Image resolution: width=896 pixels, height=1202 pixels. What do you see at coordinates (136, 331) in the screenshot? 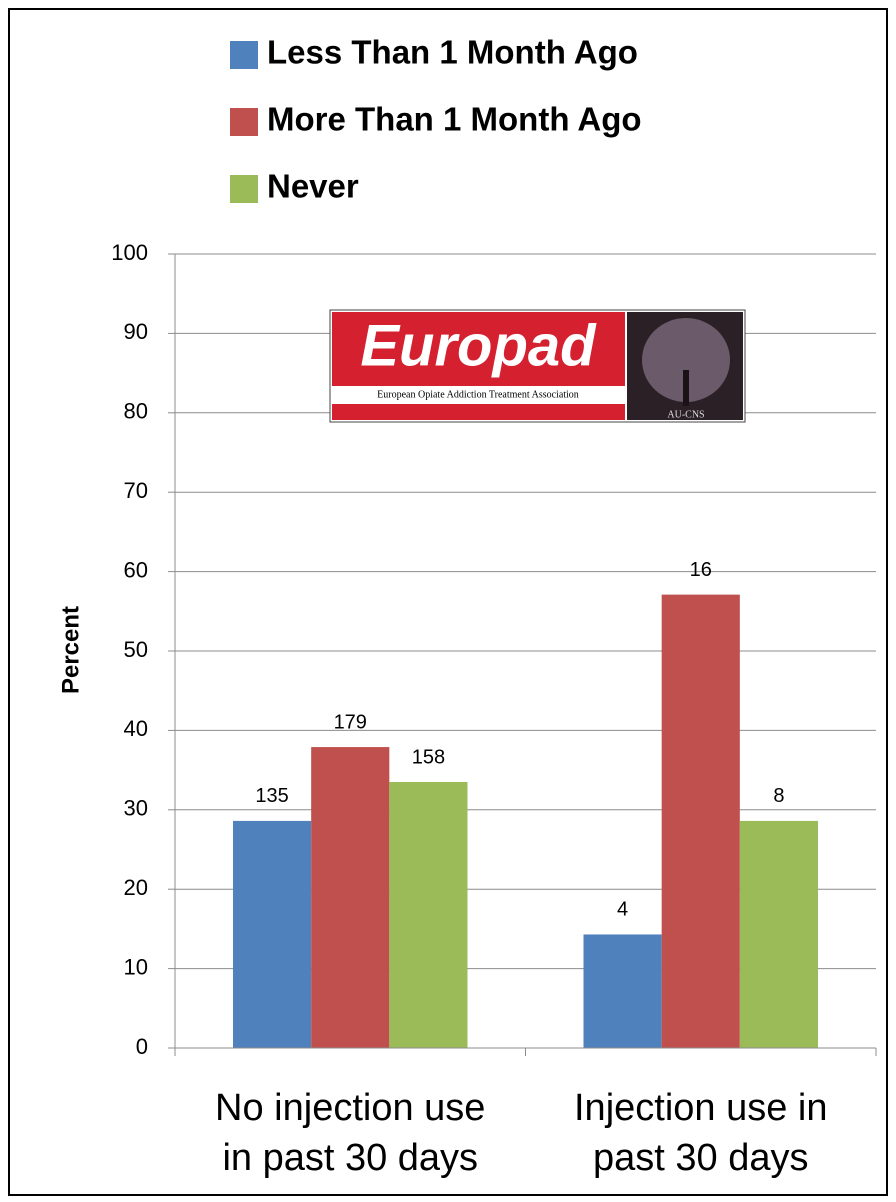
I see `y-tick-label: 90` at bounding box center [136, 331].